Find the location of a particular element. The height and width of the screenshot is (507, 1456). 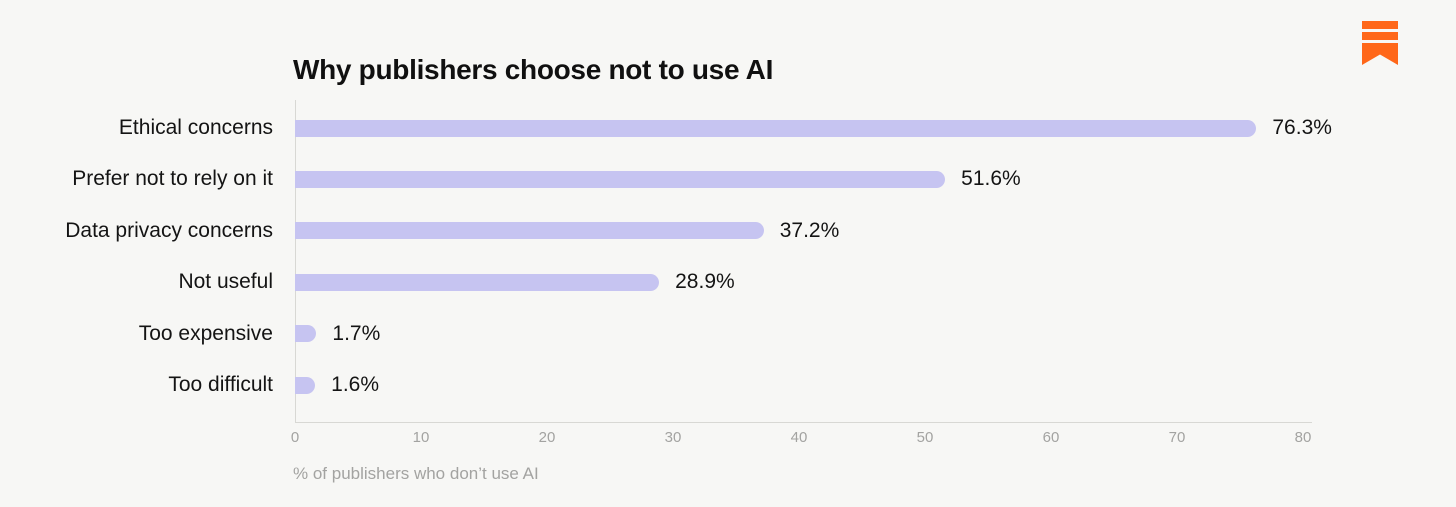

x-axis-tick-label: 40 is located at coordinates (799, 437).